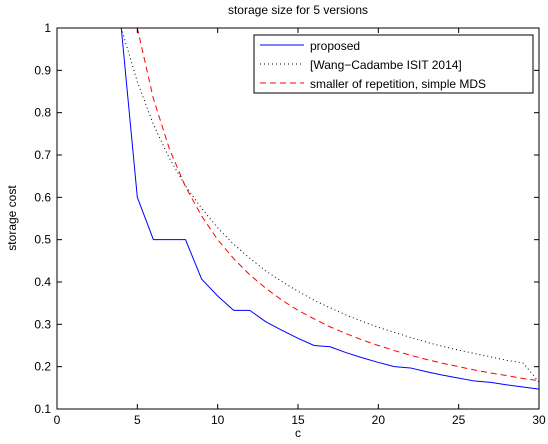  What do you see at coordinates (42, 409) in the screenshot?
I see `y-tick-label: 0.1` at bounding box center [42, 409].